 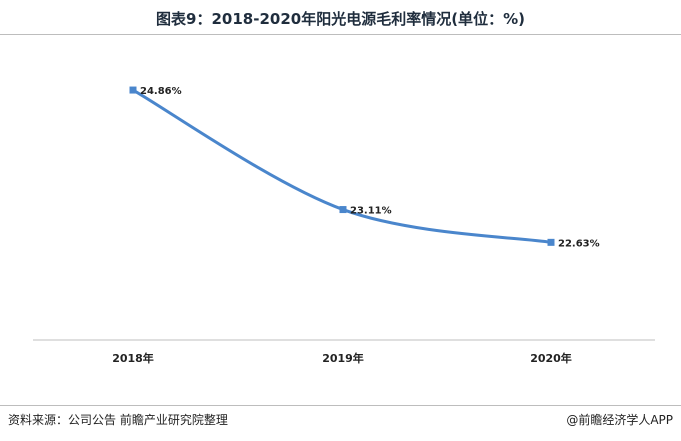 I want to click on source-note: 资料来源：公司公告 前瞻产业研究院整理, so click(x=118, y=420).